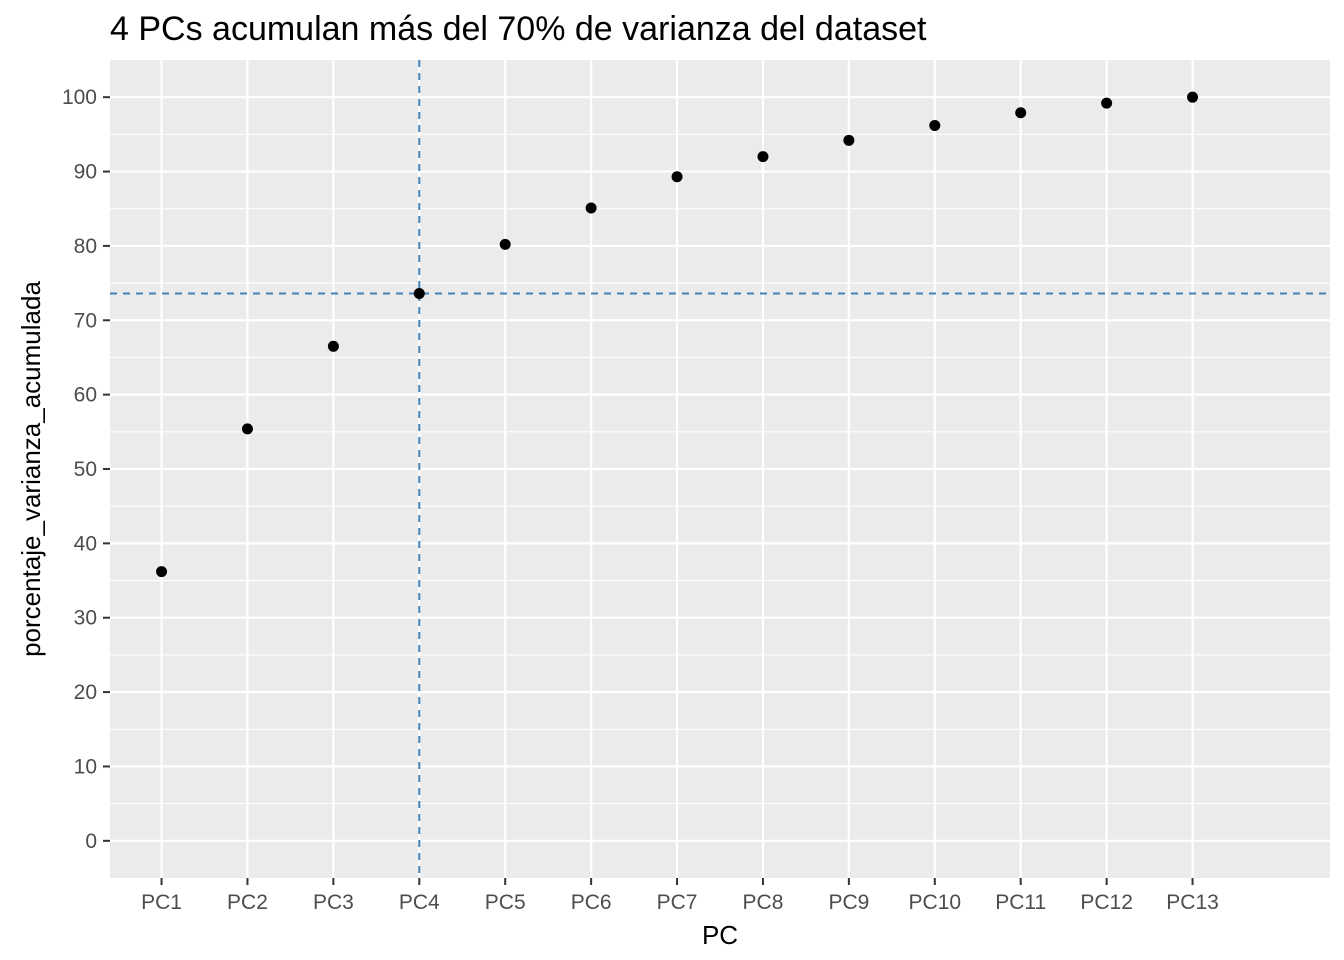 The height and width of the screenshot is (960, 1344). Describe the element at coordinates (247, 902) in the screenshot. I see `x-tick-label: PC2` at that location.